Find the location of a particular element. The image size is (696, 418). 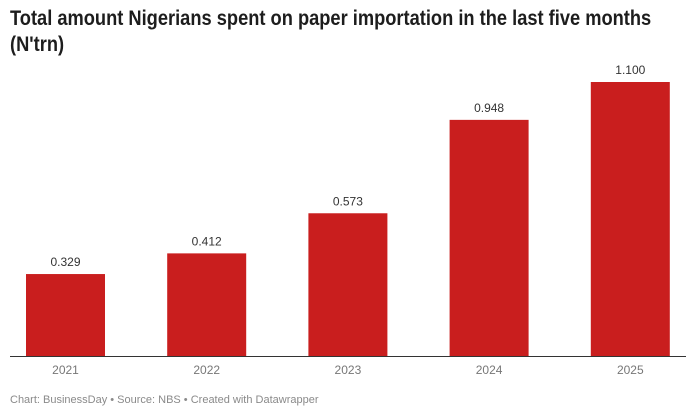

x-tick-label: 2024 is located at coordinates (489, 370).